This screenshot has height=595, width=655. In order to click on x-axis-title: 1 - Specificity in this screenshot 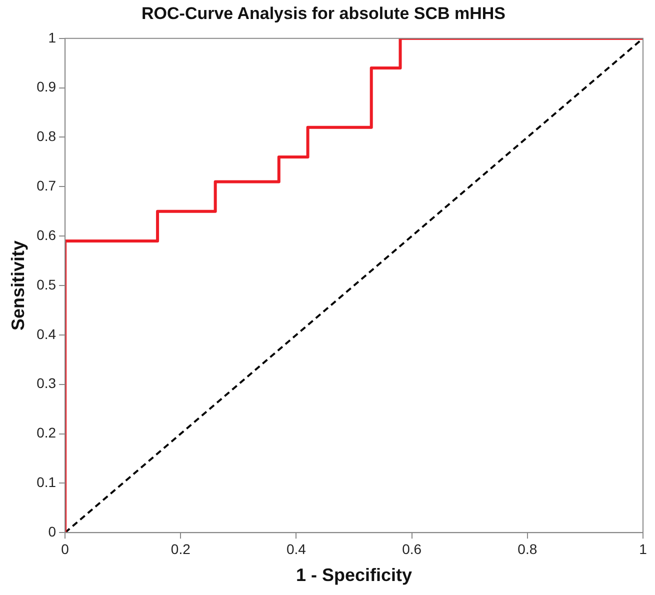, I will do `click(354, 575)`.